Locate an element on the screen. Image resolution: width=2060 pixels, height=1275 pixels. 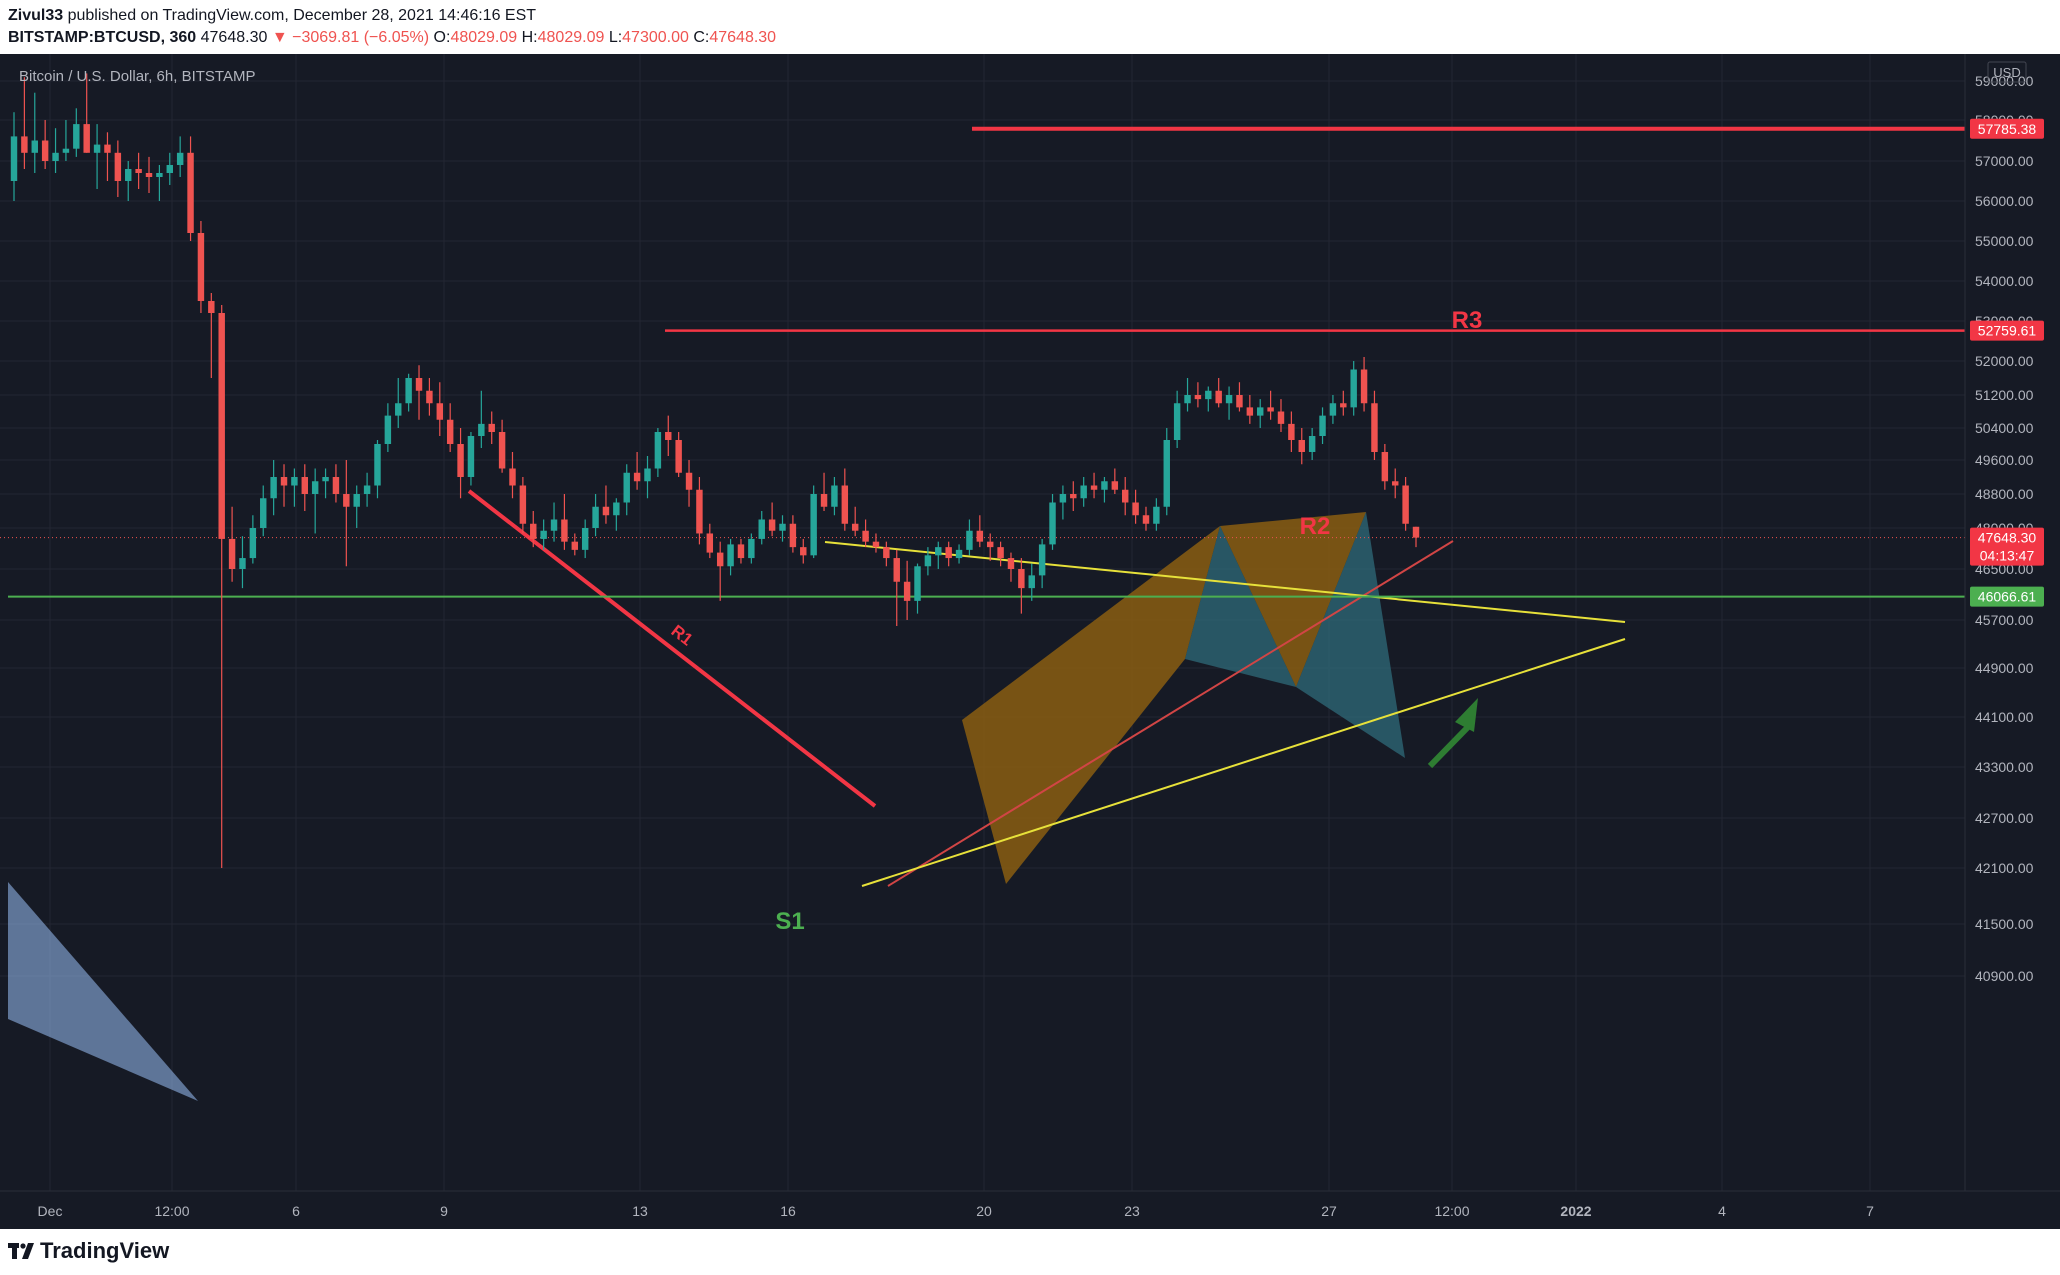
y-tick-label: 42700.00 is located at coordinates (2004, 818).